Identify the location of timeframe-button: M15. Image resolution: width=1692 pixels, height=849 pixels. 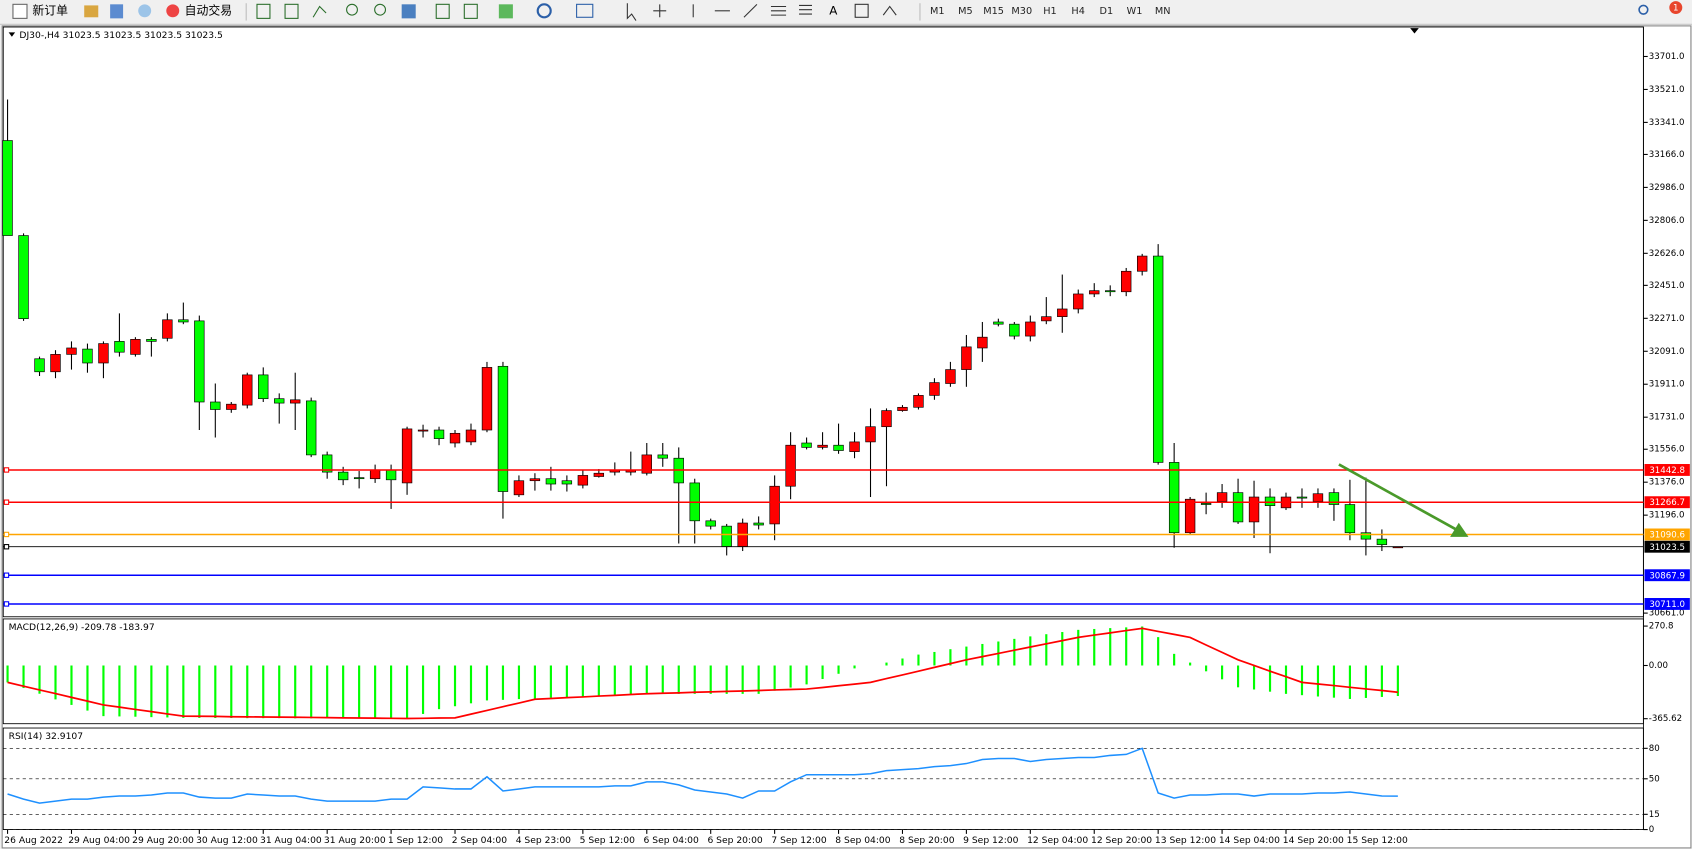
(993, 11).